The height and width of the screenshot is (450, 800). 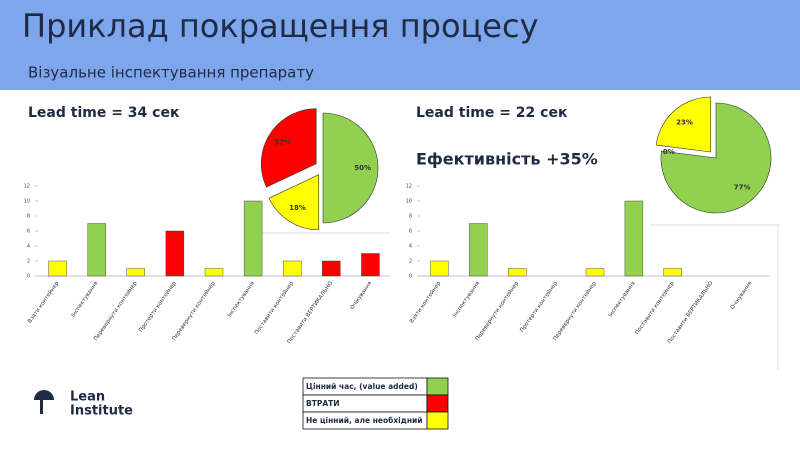 What do you see at coordinates (171, 73) in the screenshot?
I see `slide-subtitle: Візуальне інспектування препарату` at bounding box center [171, 73].